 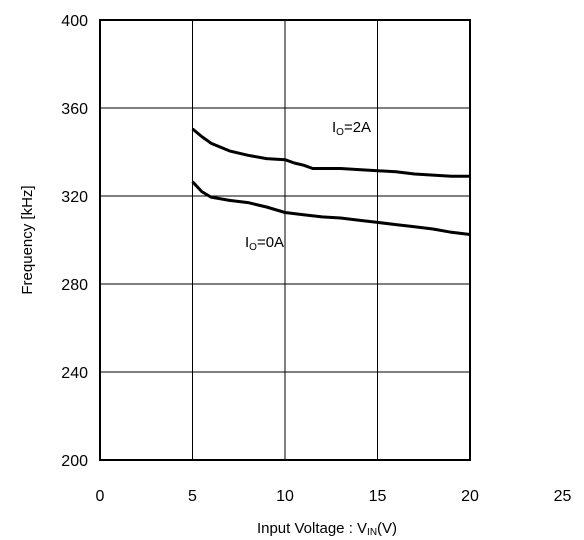 I want to click on x-tick-label-25: 25, so click(x=563, y=496).